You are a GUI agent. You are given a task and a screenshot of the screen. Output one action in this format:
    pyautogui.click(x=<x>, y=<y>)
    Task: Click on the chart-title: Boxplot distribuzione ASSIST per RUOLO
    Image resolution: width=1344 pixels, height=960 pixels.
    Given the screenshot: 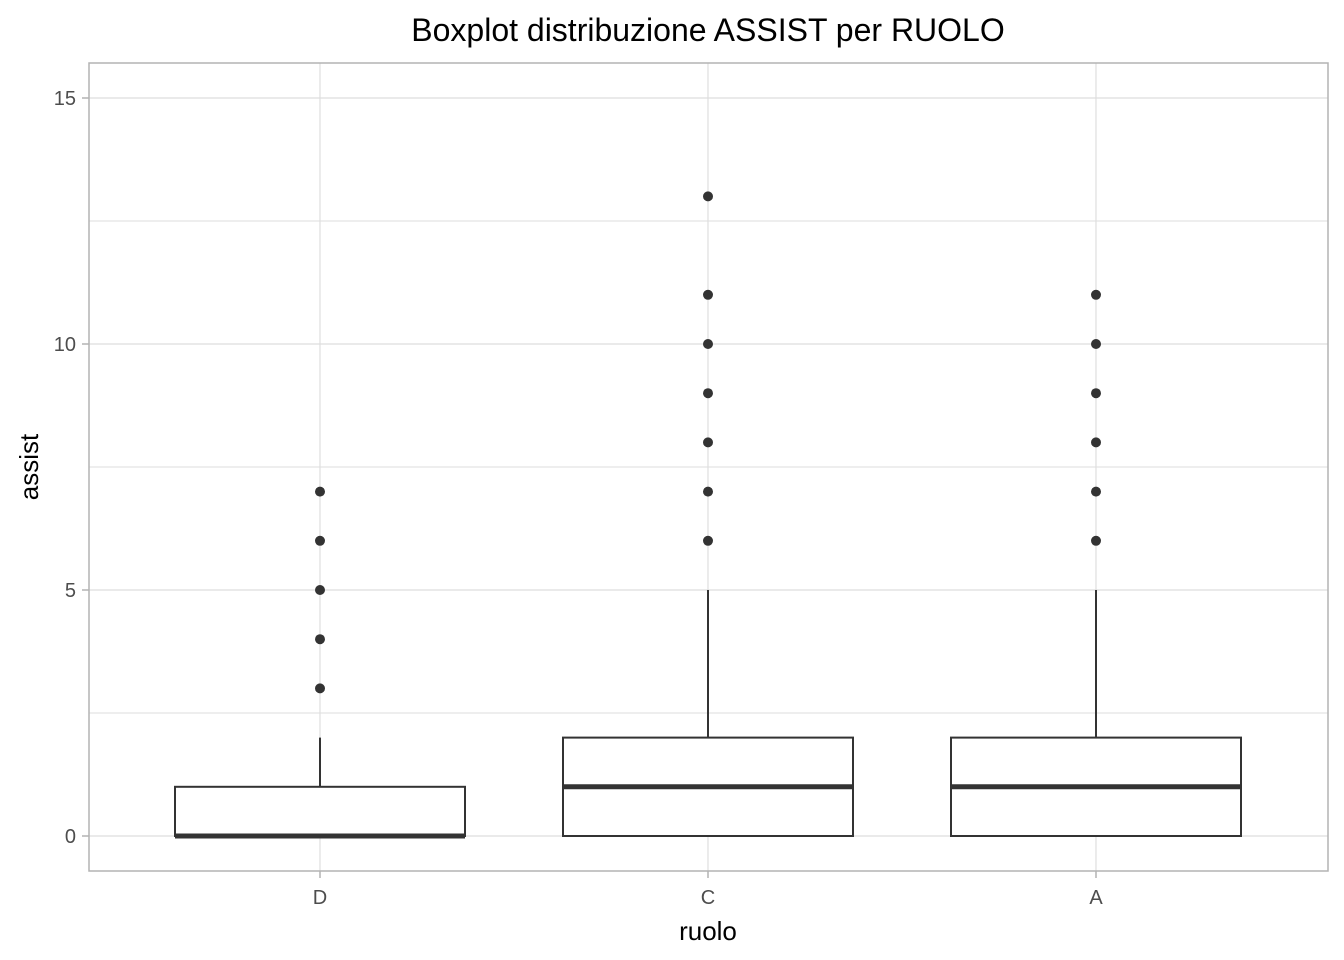 What is the action you would take?
    pyautogui.click(x=707, y=30)
    